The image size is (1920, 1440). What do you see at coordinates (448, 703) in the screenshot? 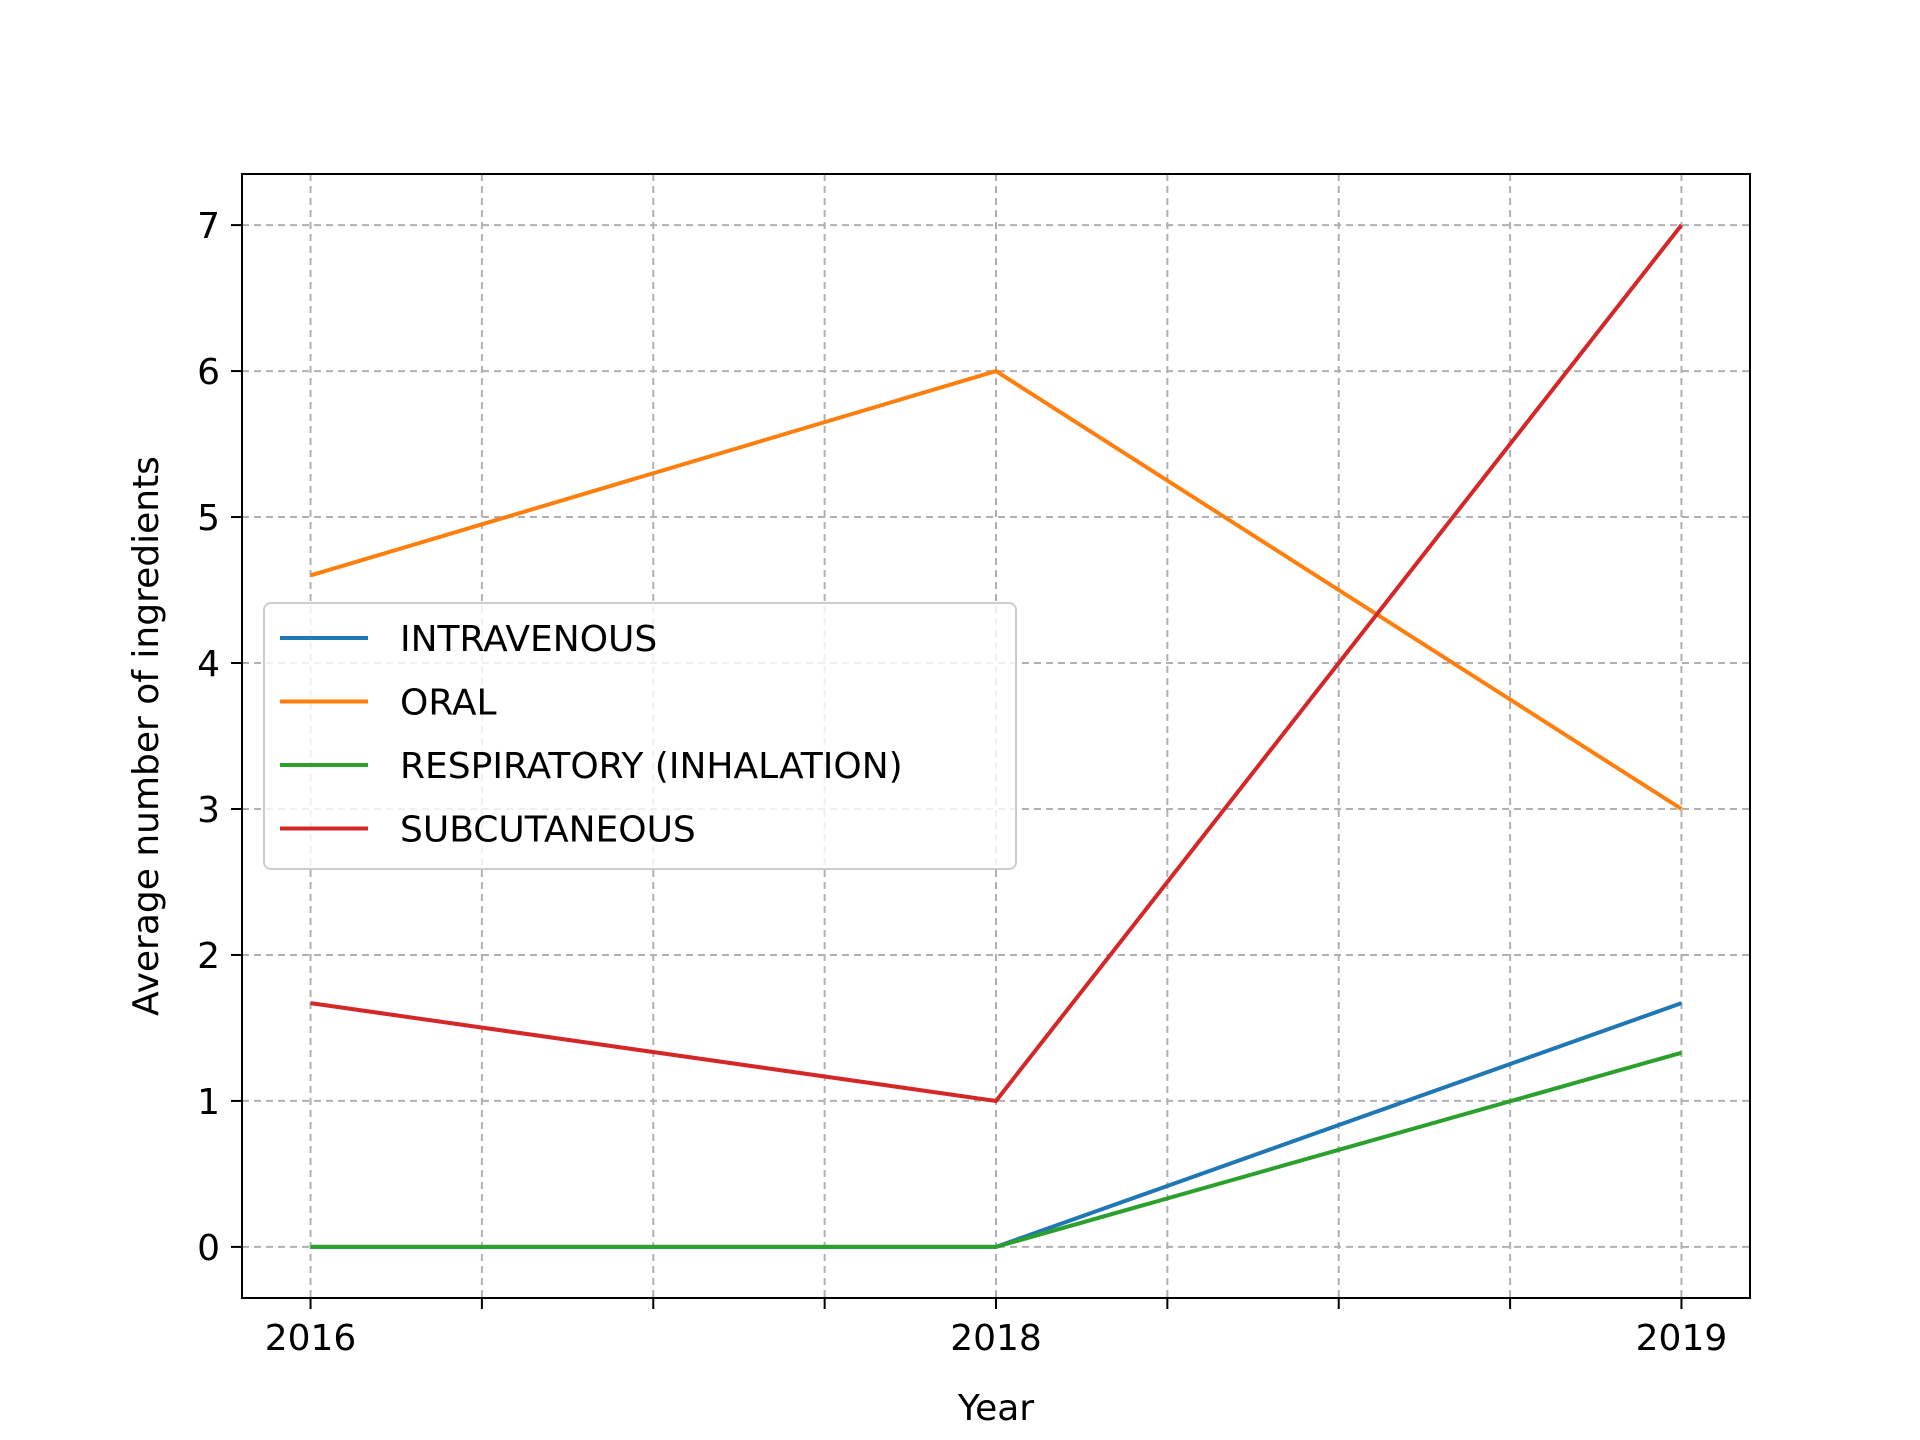
I see `legend-label: ORAL` at bounding box center [448, 703].